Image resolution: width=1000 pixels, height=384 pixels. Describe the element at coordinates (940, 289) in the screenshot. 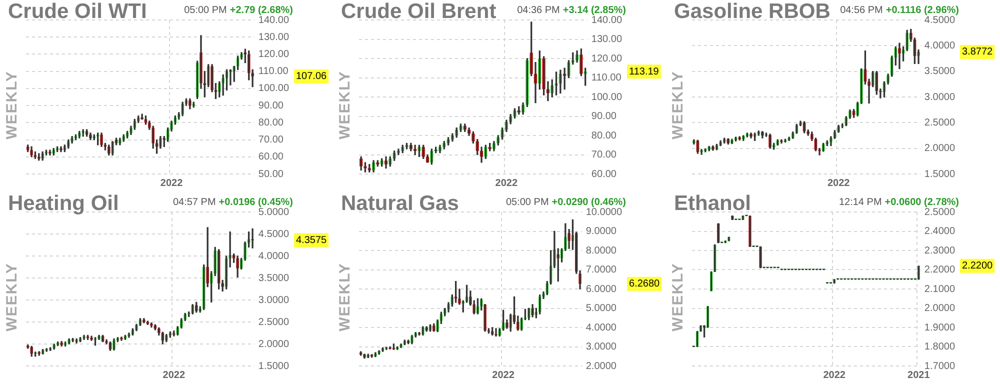

I see `y-tick-label: 2.1000` at that location.